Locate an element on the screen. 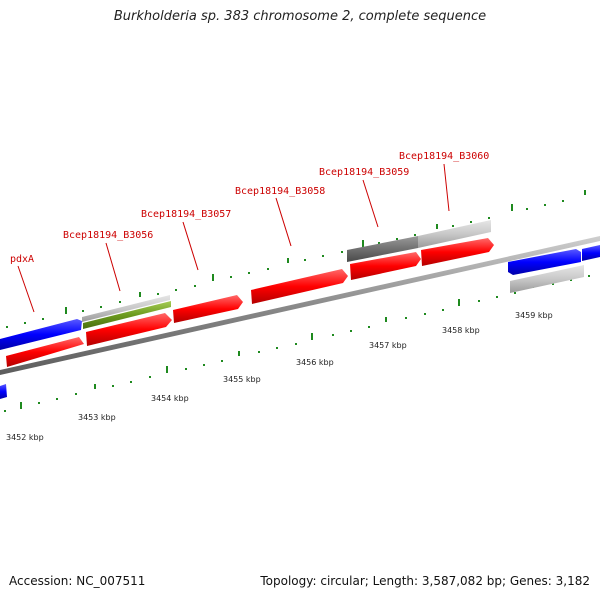  gene-label-b3060: Bcep18194_B3060 is located at coordinates (444, 181).